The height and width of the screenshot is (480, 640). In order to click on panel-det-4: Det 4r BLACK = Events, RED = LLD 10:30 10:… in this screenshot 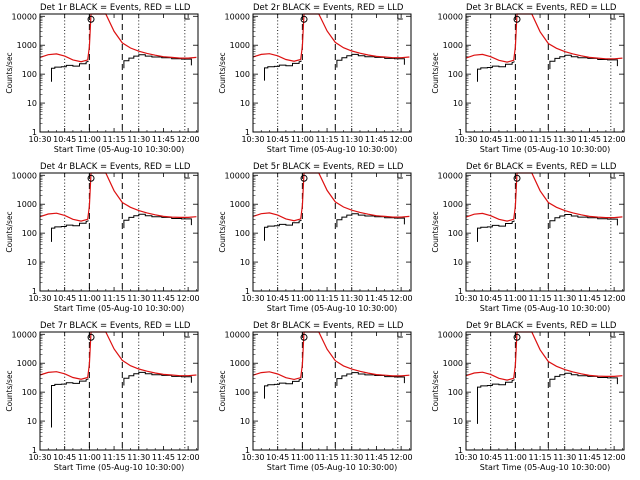, I will do `click(102, 237)`.